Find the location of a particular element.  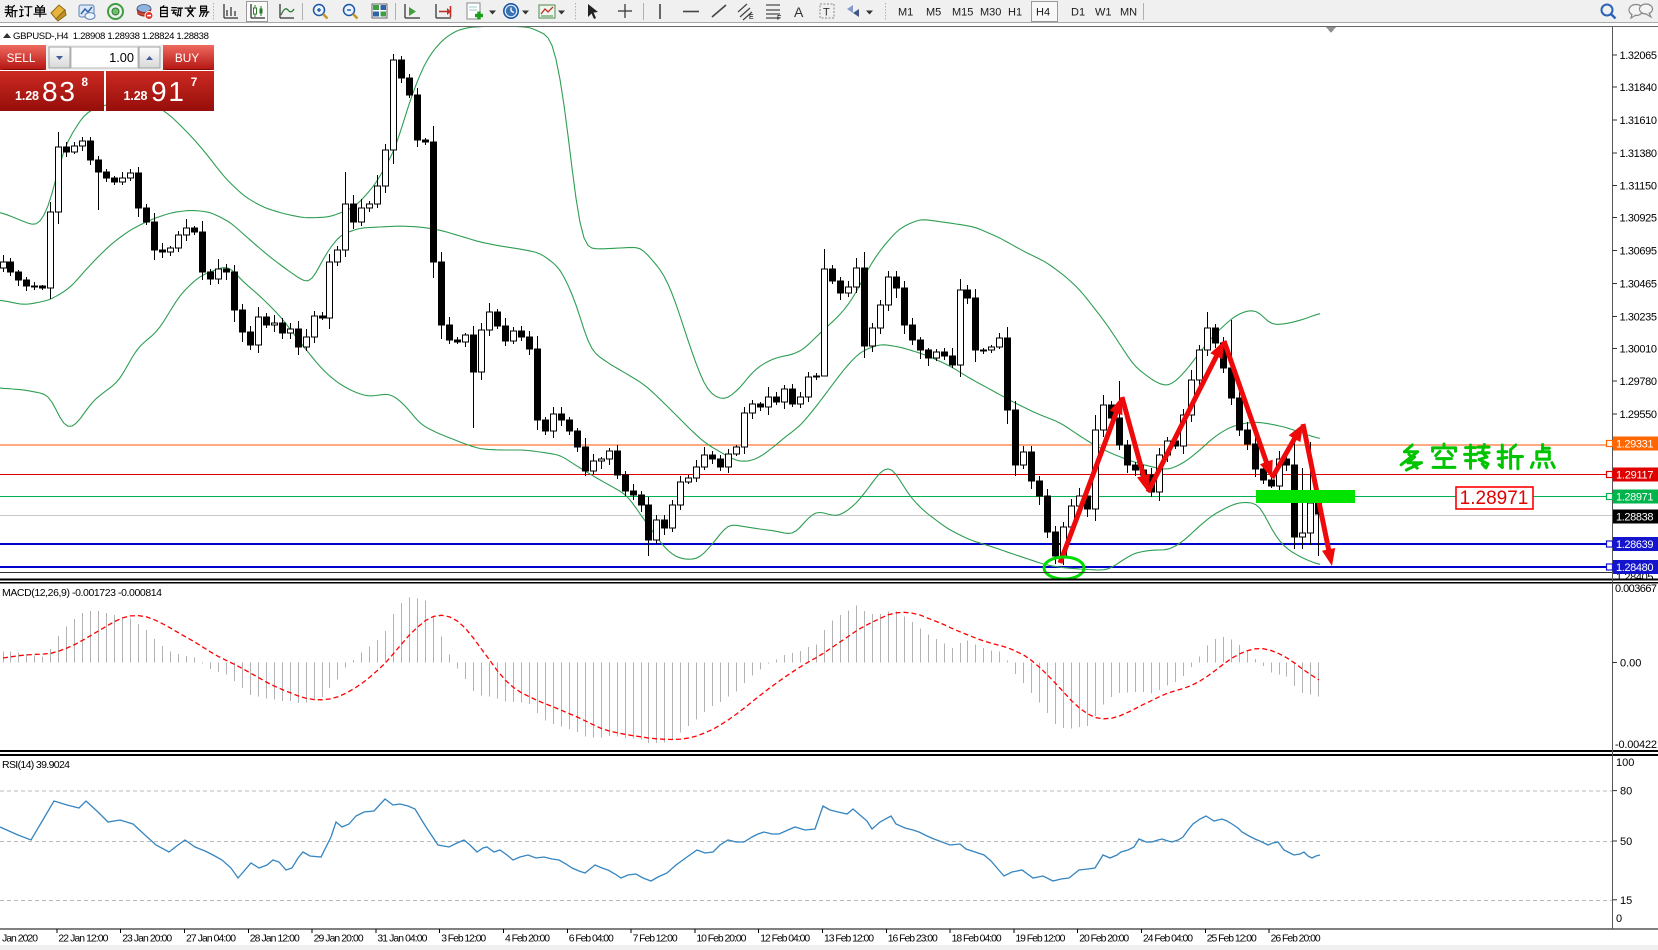

svg-text: 28 Jan 12:00 is located at coordinates (275, 939).